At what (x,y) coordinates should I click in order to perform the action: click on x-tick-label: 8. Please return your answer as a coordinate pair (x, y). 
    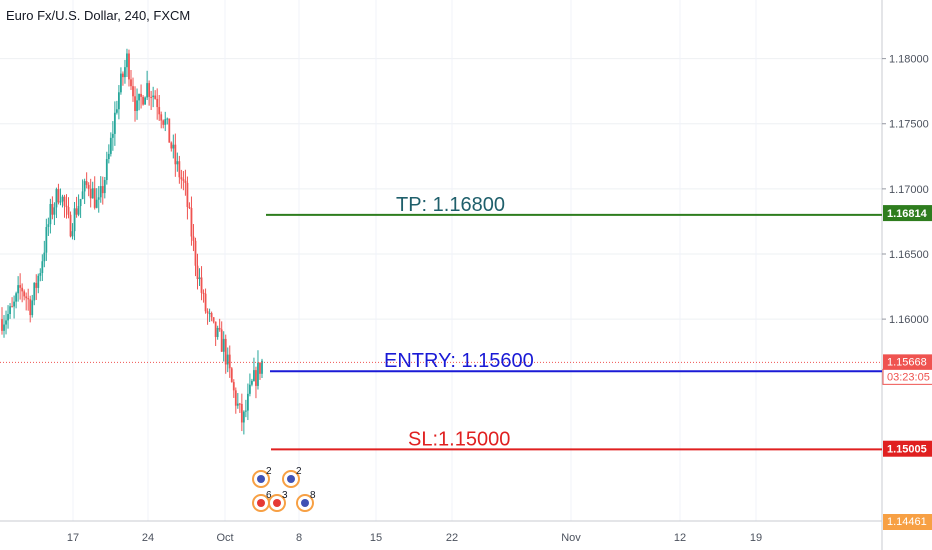
    Looking at the image, I should click on (299, 538).